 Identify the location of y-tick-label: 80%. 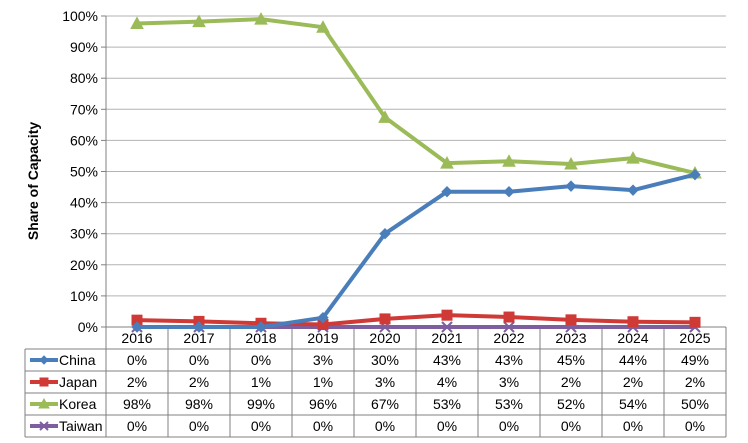
(84, 78).